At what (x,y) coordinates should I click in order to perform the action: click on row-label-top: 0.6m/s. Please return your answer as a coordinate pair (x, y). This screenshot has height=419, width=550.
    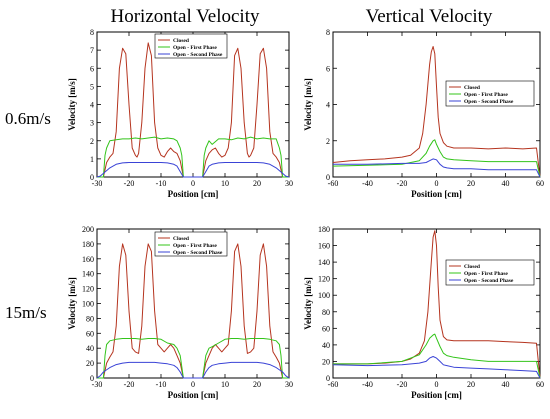
    Looking at the image, I should click on (28, 118).